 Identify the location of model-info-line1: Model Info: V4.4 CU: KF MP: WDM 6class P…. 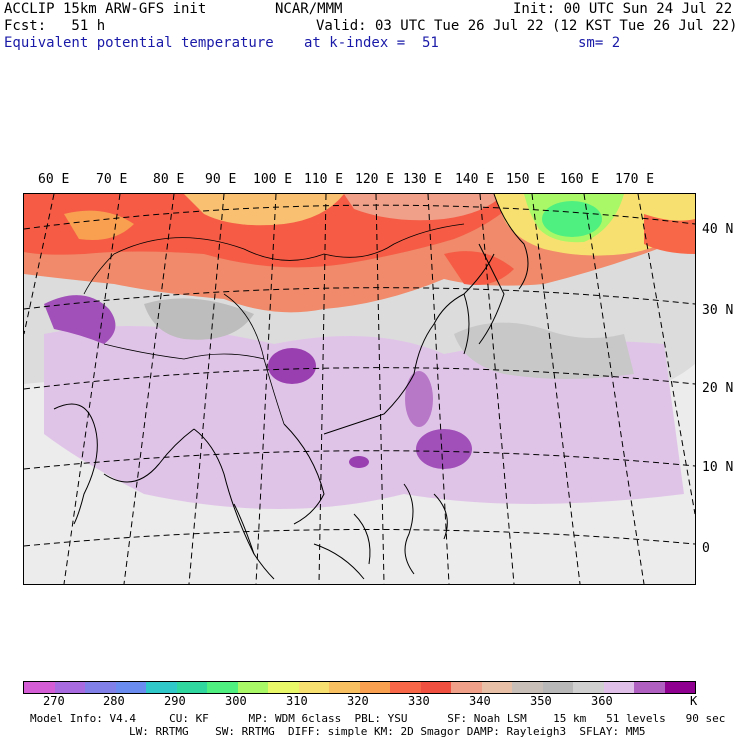
(378, 718).